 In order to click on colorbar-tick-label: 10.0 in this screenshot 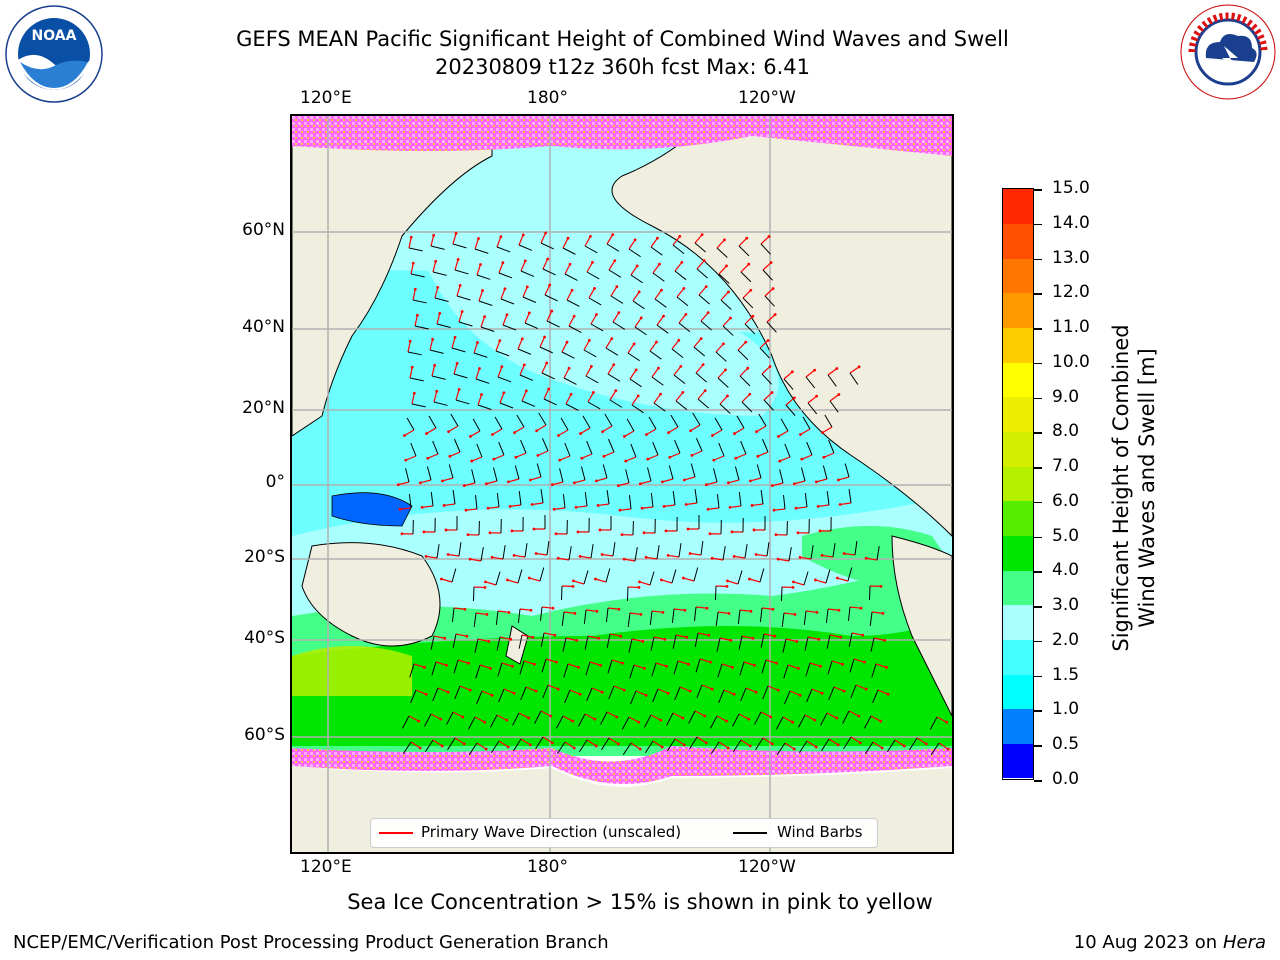, I will do `click(1071, 361)`.